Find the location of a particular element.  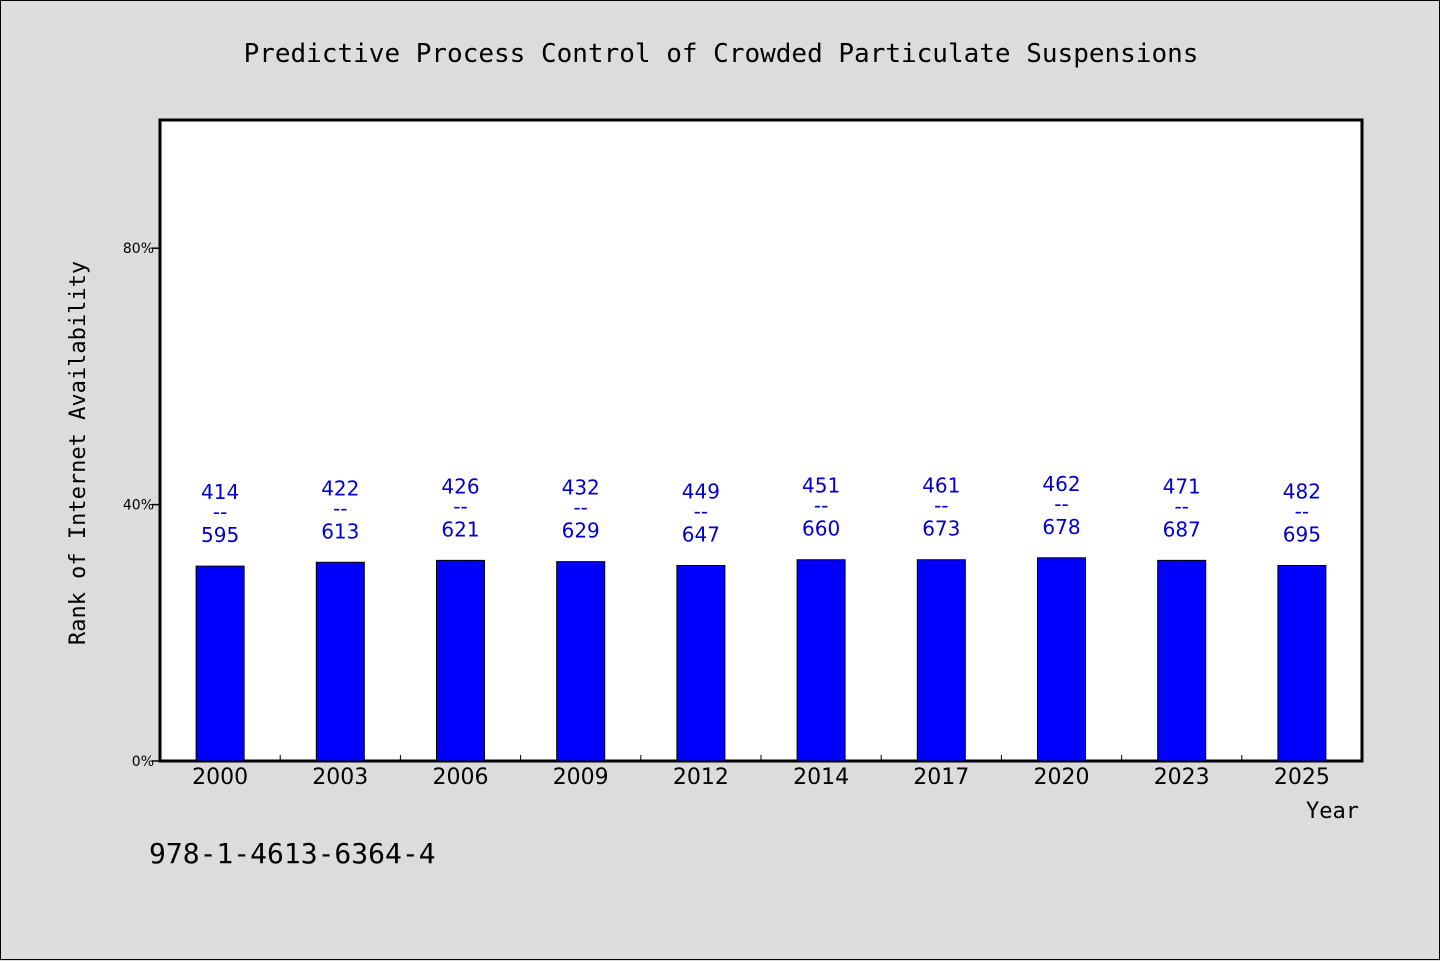

x-axis: 2000 2003 2006 2009 2012 2014 2017 2020 2023 2025 is located at coordinates (761, 772).